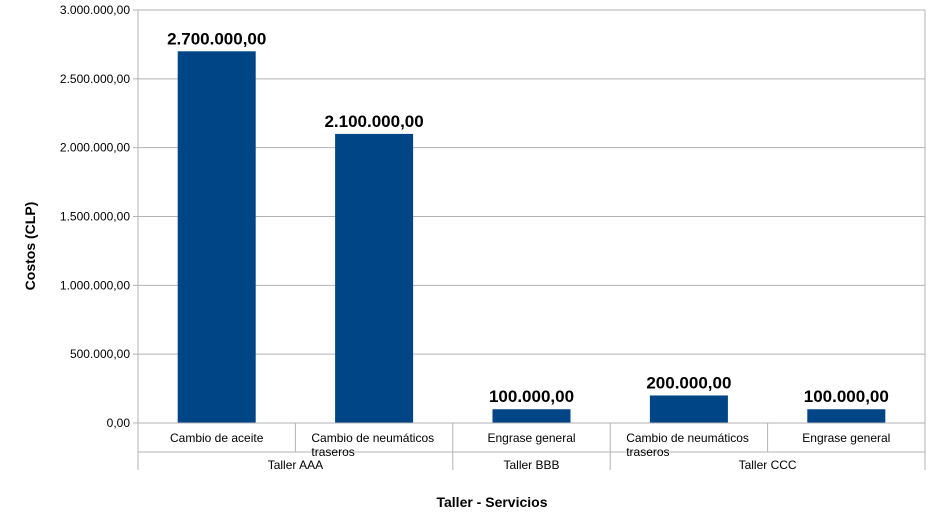 The height and width of the screenshot is (530, 943). Describe the element at coordinates (216, 38) in the screenshot. I see `data-label: 2.700.000,00` at that location.